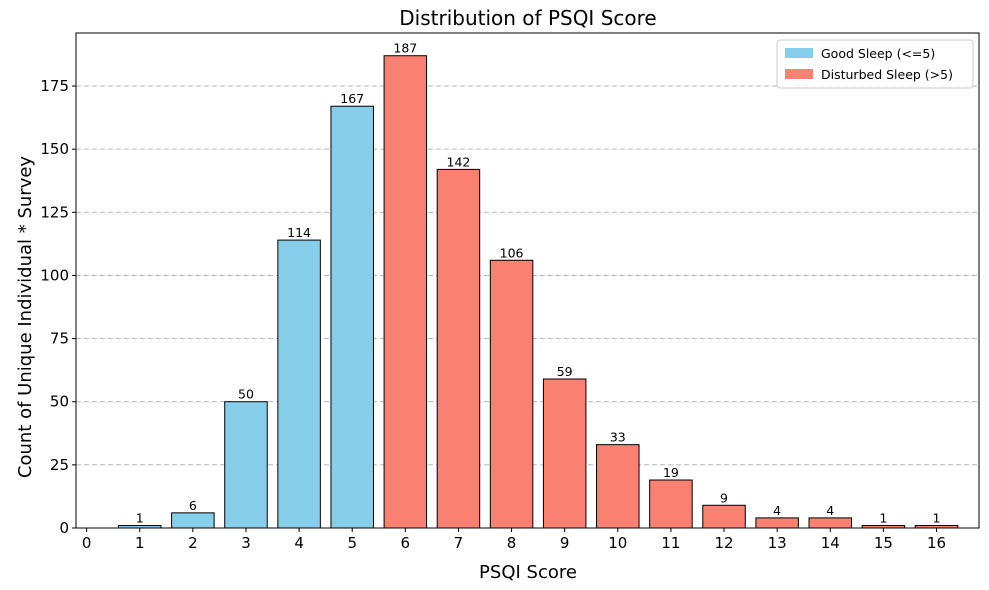 The width and height of the screenshot is (989, 590). What do you see at coordinates (25, 317) in the screenshot?
I see `y-axis-title: Count of Unique Individual * Survey` at bounding box center [25, 317].